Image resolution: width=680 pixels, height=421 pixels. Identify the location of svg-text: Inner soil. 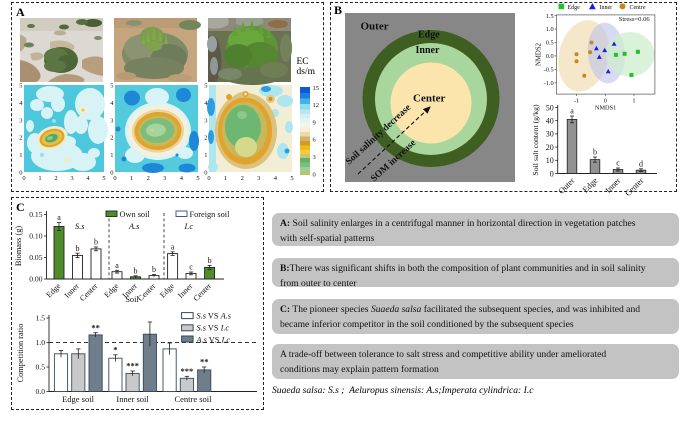
(132, 399).